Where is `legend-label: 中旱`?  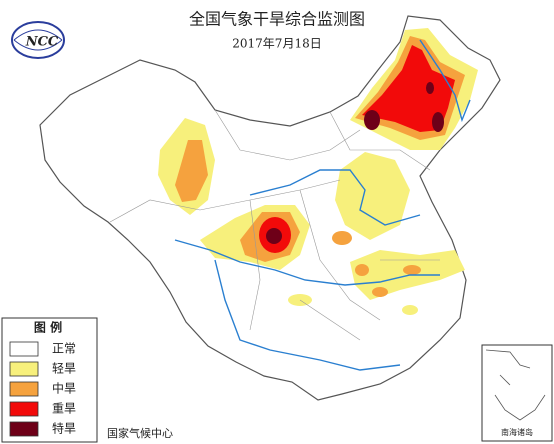
legend-label: 中旱 is located at coordinates (64, 388).